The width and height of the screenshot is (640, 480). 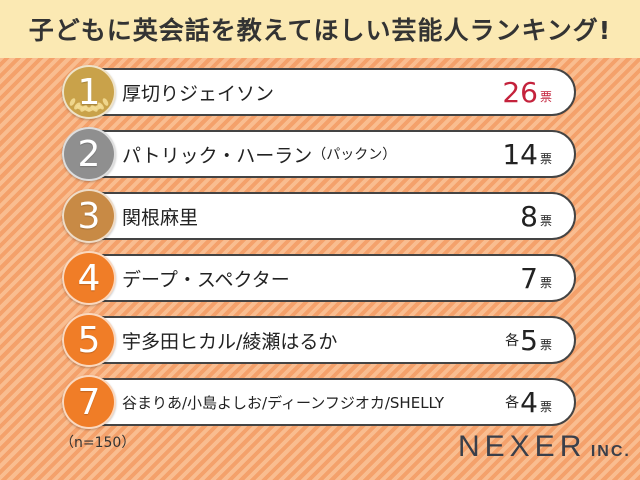 What do you see at coordinates (522, 446) in the screenshot?
I see `logo-main-text: NEXER` at bounding box center [522, 446].